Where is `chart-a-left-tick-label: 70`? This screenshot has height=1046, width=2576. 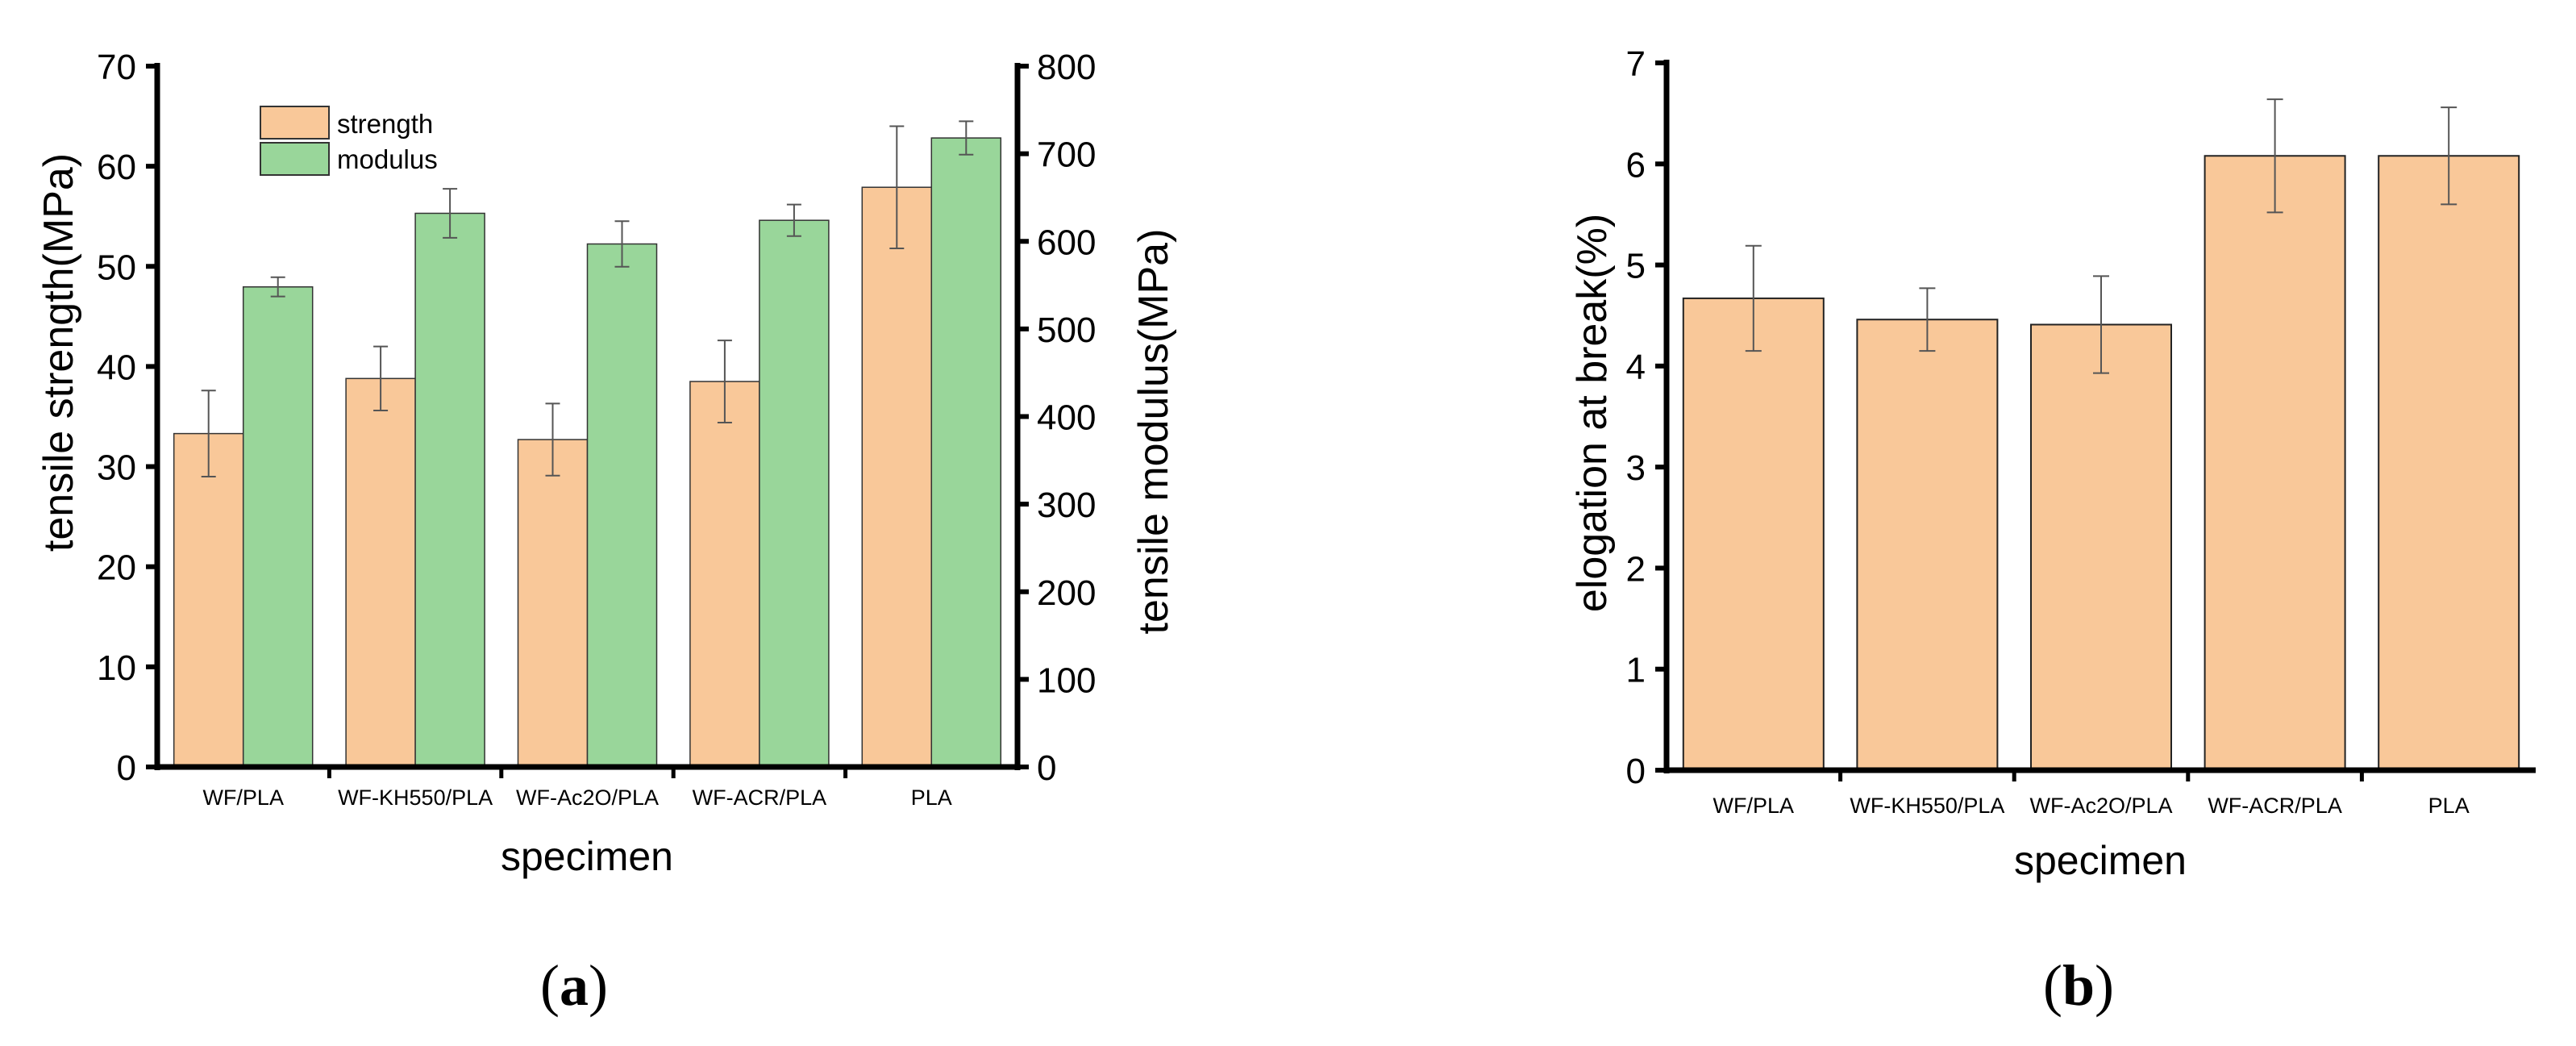
chart-a-left-tick-label: 70 is located at coordinates (116, 67).